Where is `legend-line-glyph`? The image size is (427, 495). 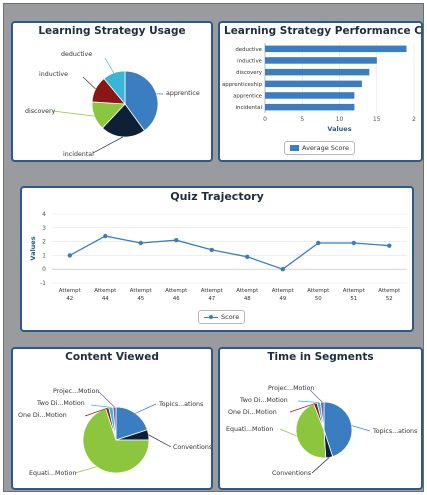 legend-line-glyph is located at coordinates (211, 317).